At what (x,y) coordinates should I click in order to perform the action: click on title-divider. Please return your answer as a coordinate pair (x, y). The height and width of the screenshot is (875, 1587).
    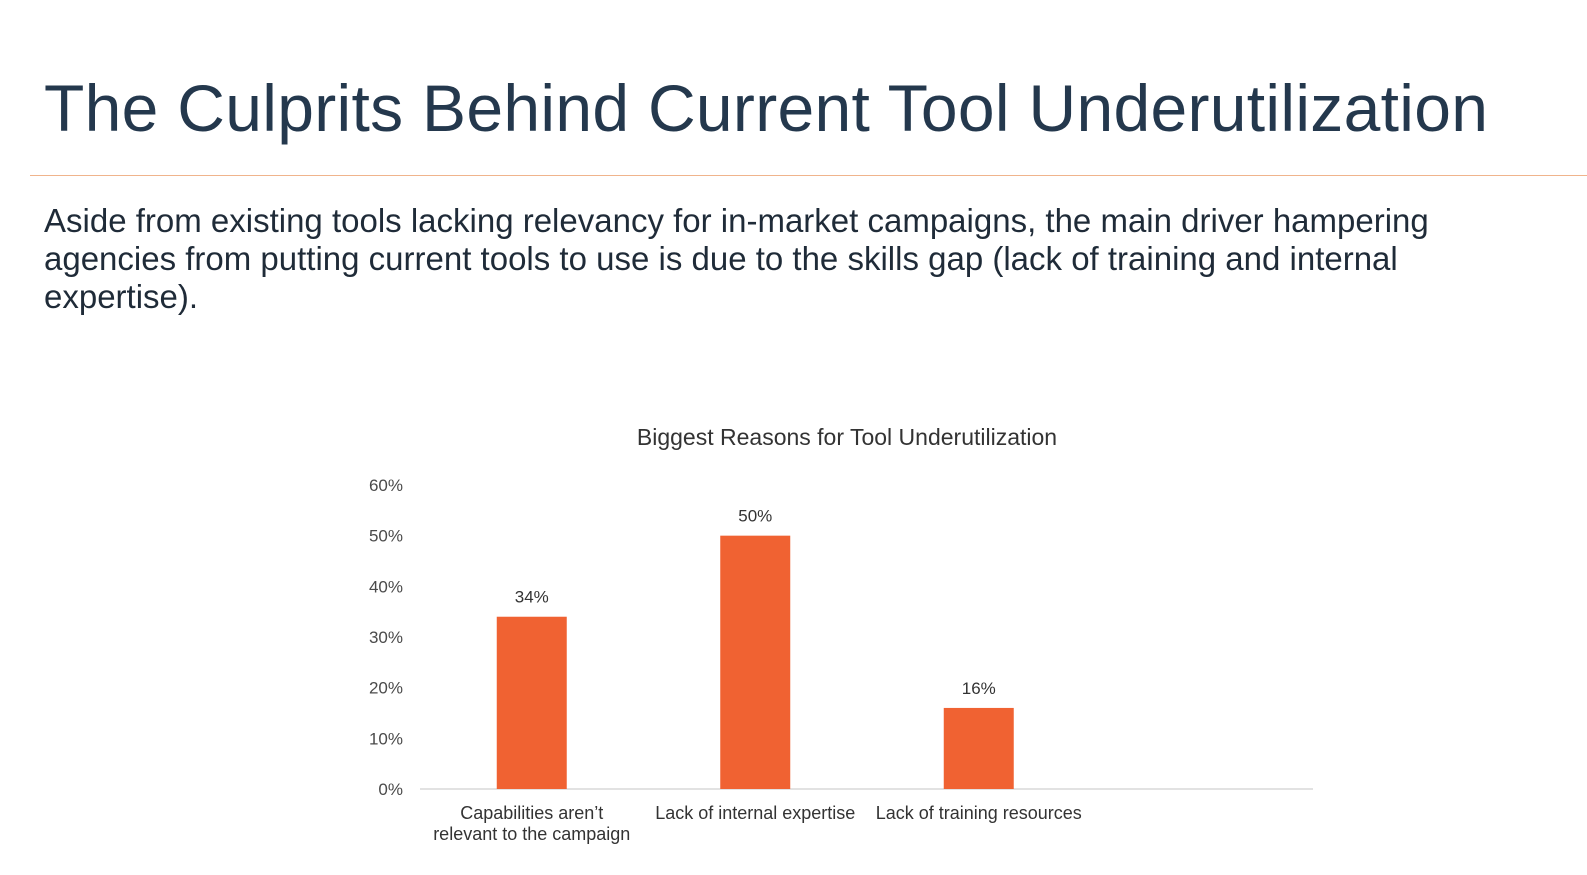
    Looking at the image, I should click on (808, 175).